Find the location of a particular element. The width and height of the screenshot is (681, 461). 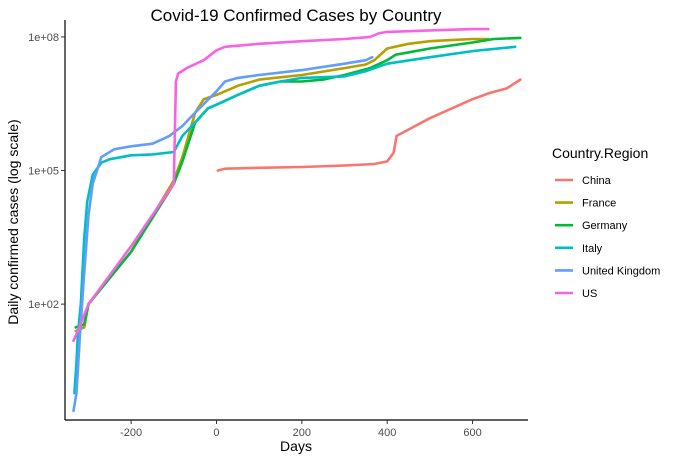

legend-label-italy: Italy is located at coordinates (592, 249).